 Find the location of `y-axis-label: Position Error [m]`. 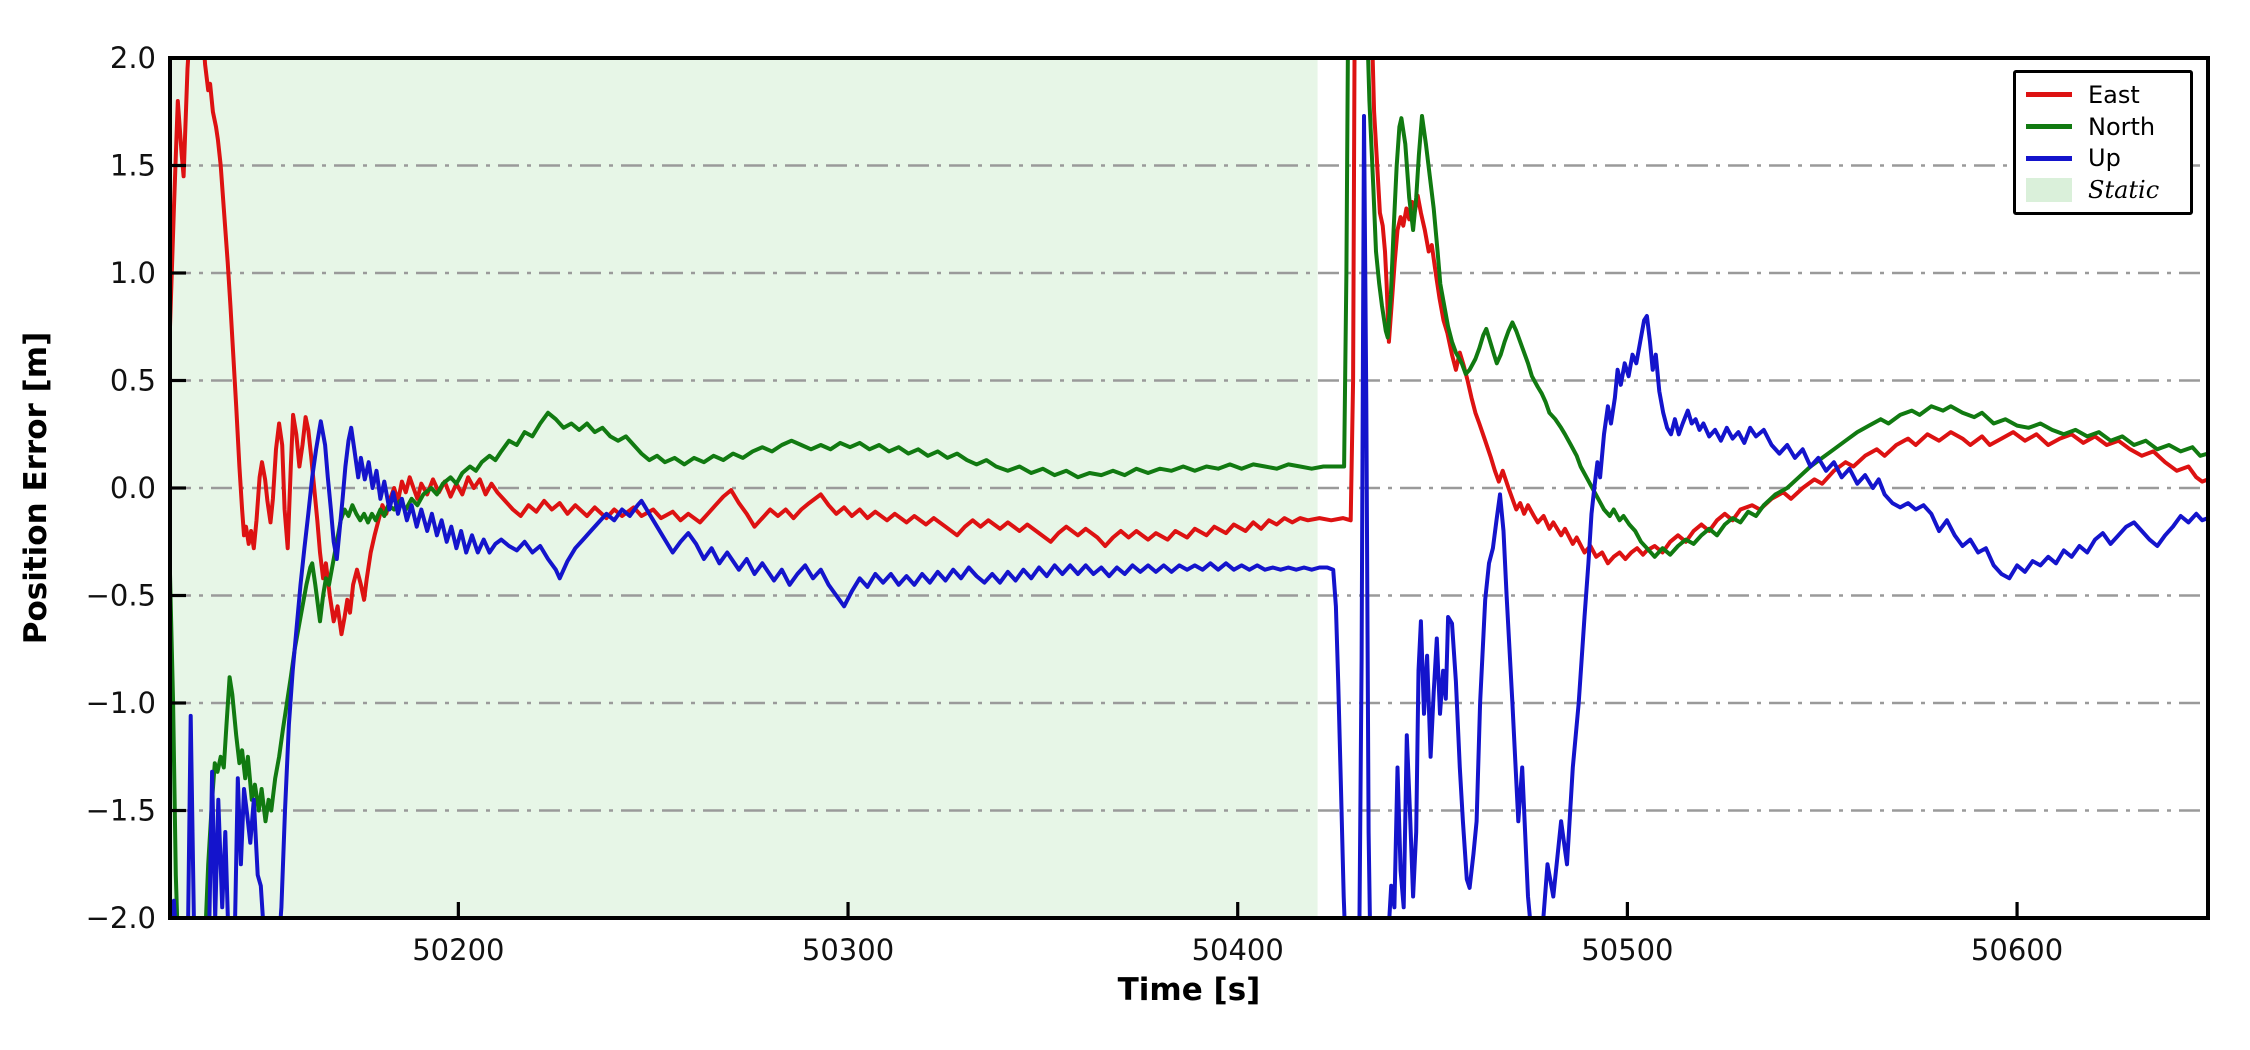

y-axis-label: Position Error [m] is located at coordinates (36, 488).